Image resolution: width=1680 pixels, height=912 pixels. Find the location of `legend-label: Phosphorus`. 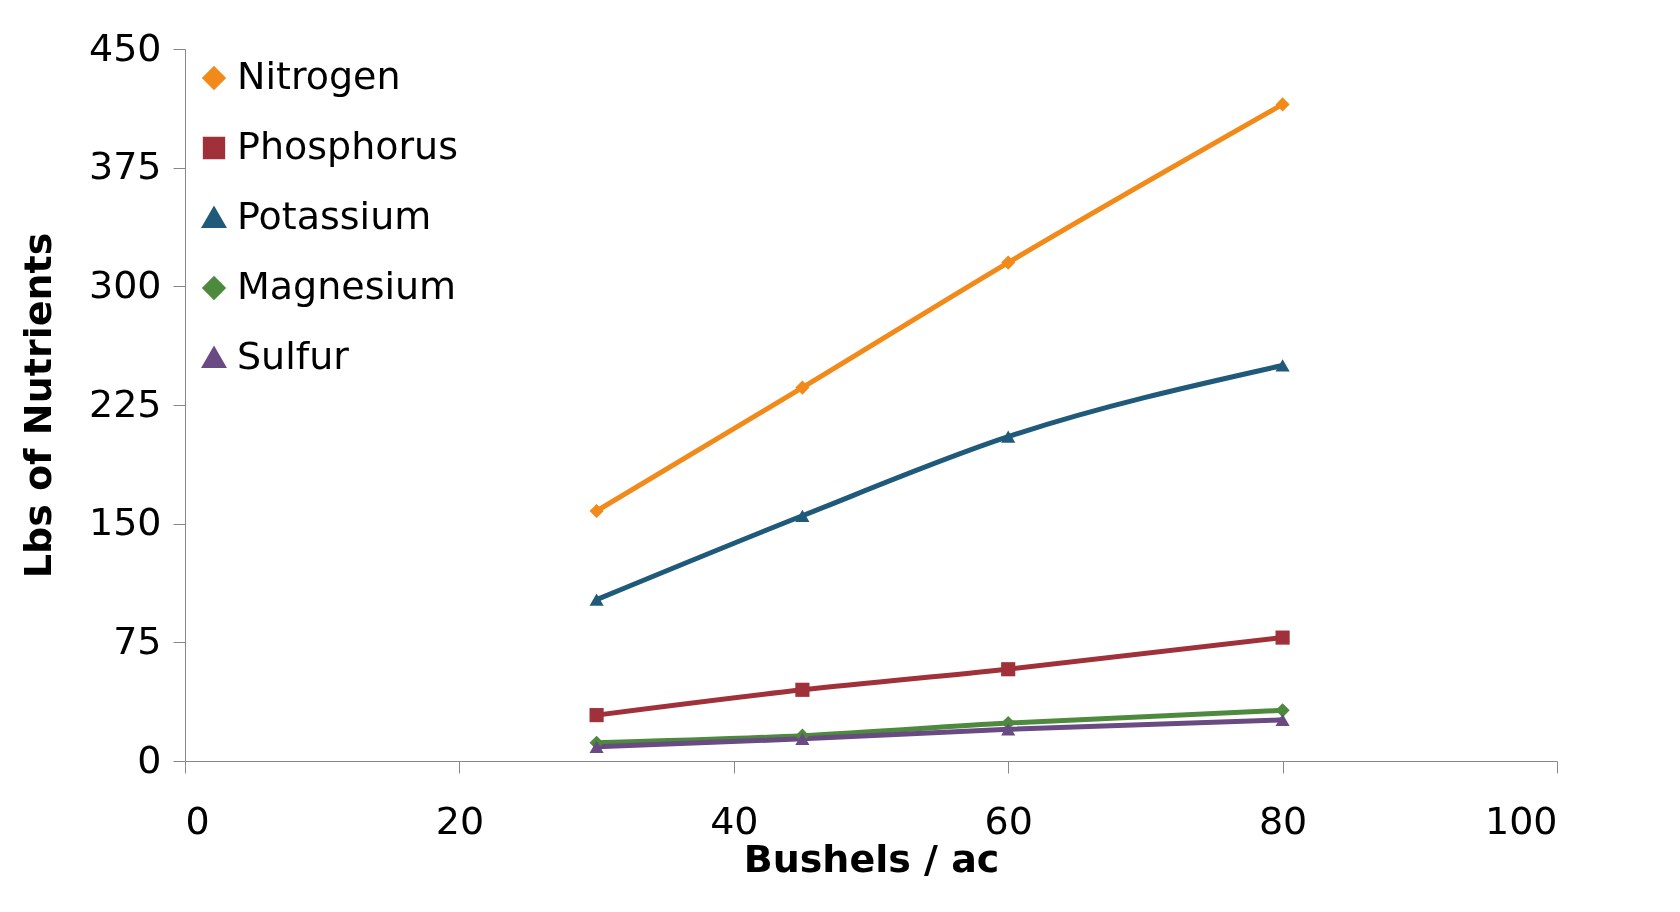

legend-label: Phosphorus is located at coordinates (348, 146).